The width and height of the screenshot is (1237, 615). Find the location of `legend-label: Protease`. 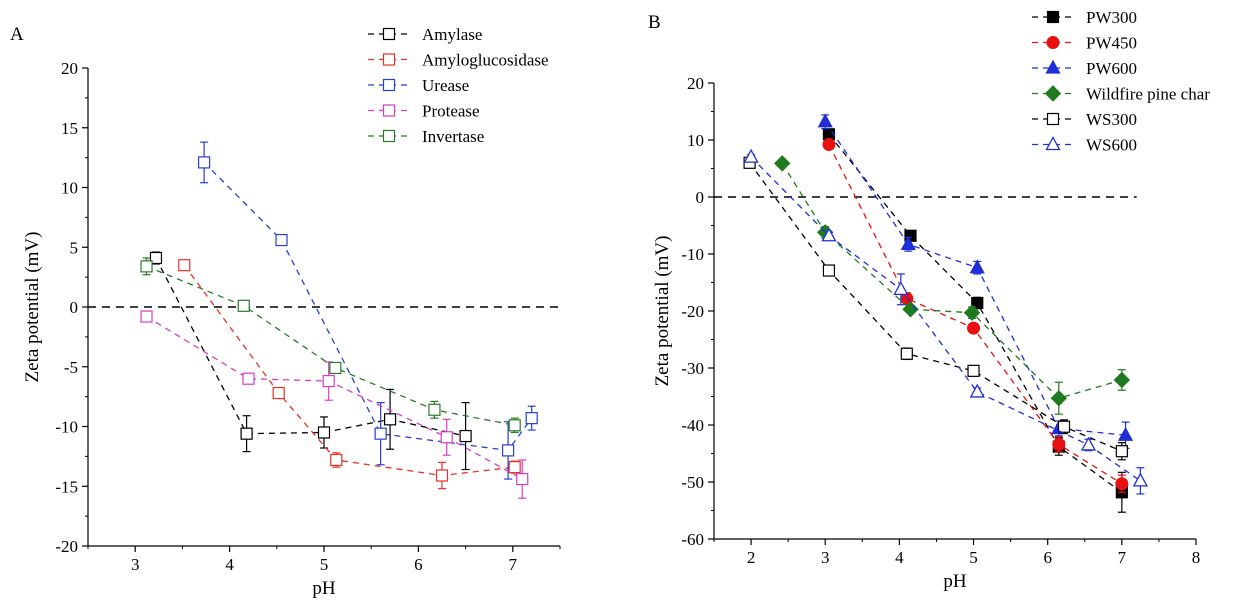

legend-label: Protease is located at coordinates (451, 111).